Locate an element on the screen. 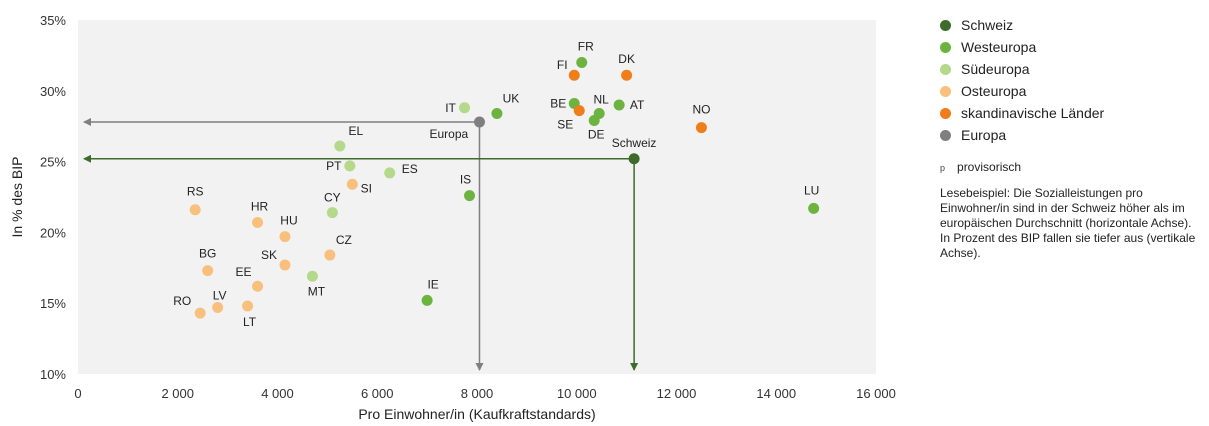 Image resolution: width=1209 pixels, height=426 pixels. data-point-europa is located at coordinates (479, 122).